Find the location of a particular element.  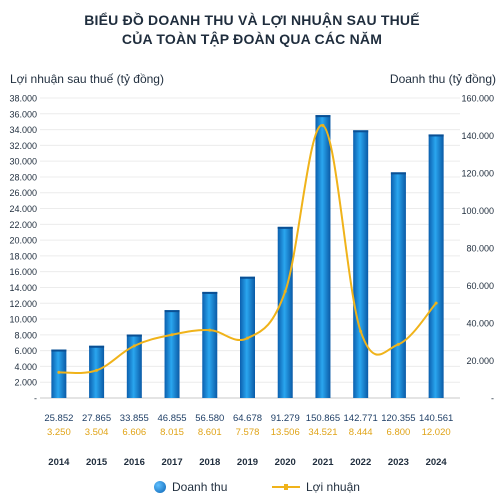

year-tick-label: 2020 is located at coordinates (285, 462).